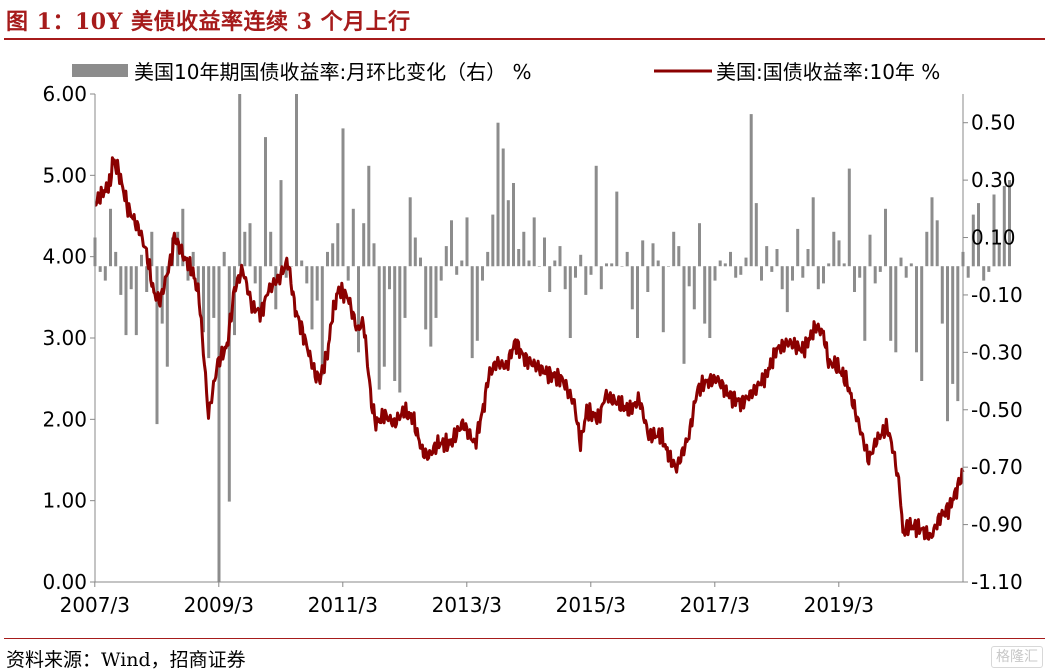 The width and height of the screenshot is (1049, 672). I want to click on watermark-logo: 格隆汇, so click(1017, 657).